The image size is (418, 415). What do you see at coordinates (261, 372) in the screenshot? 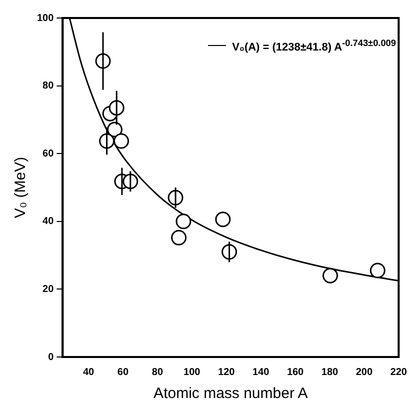
I see `x-tick-label: 140` at bounding box center [261, 372].